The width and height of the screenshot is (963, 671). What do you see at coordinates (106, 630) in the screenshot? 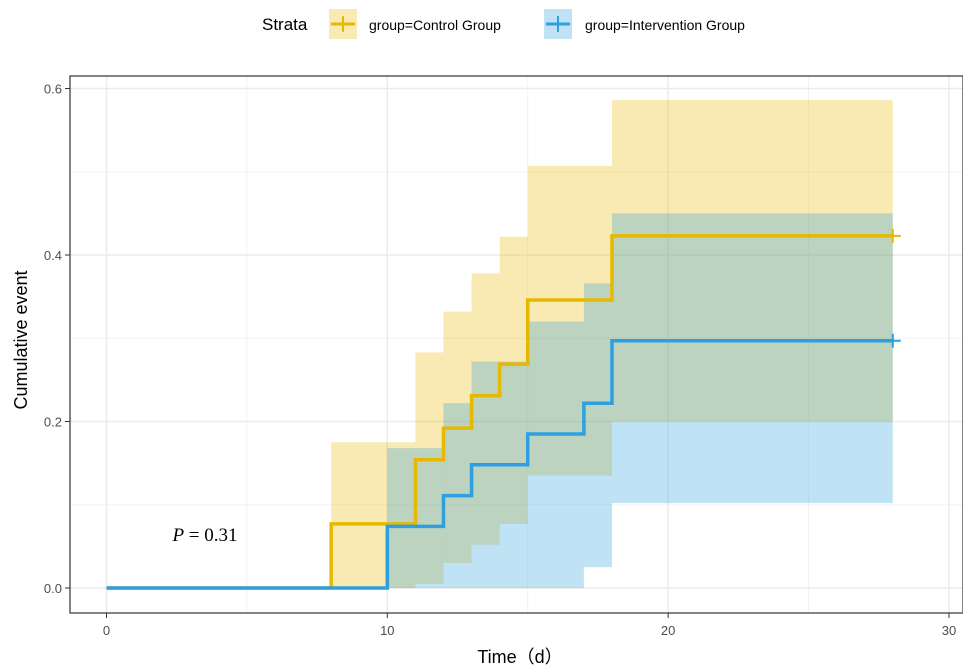
I see `x-tick-label: 0` at bounding box center [106, 630].